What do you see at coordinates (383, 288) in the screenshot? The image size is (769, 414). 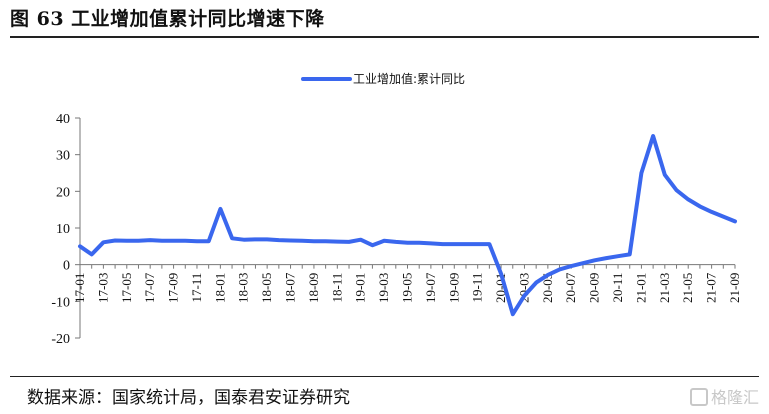 I see `x-tick-label: 19-03` at bounding box center [383, 288].